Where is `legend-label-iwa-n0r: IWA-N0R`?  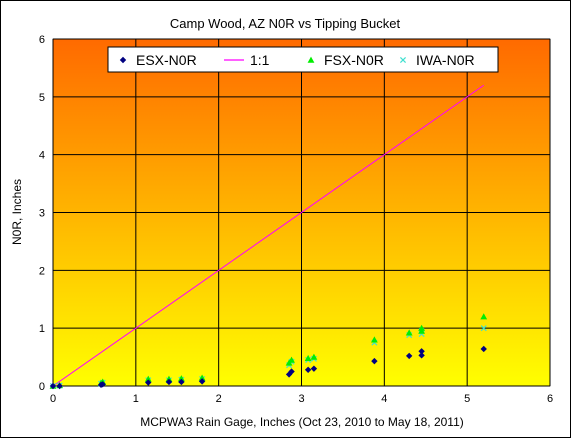 legend-label-iwa-n0r: IWA-N0R is located at coordinates (445, 60).